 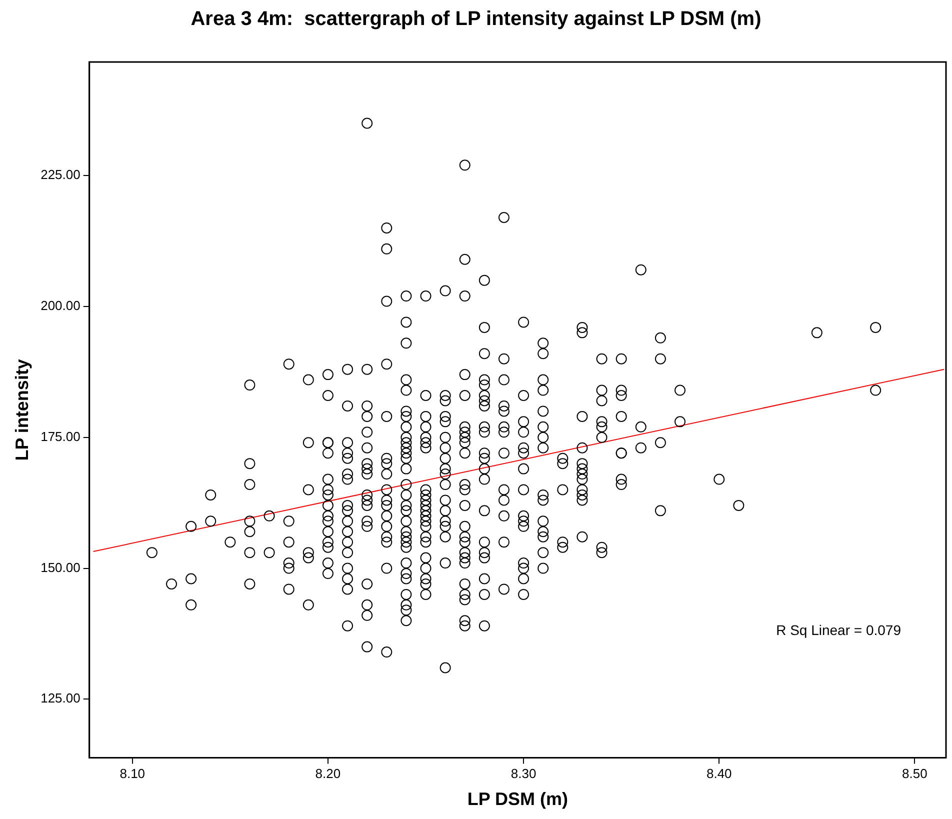 I want to click on x-tick-label: 8.40, so click(x=719, y=774).